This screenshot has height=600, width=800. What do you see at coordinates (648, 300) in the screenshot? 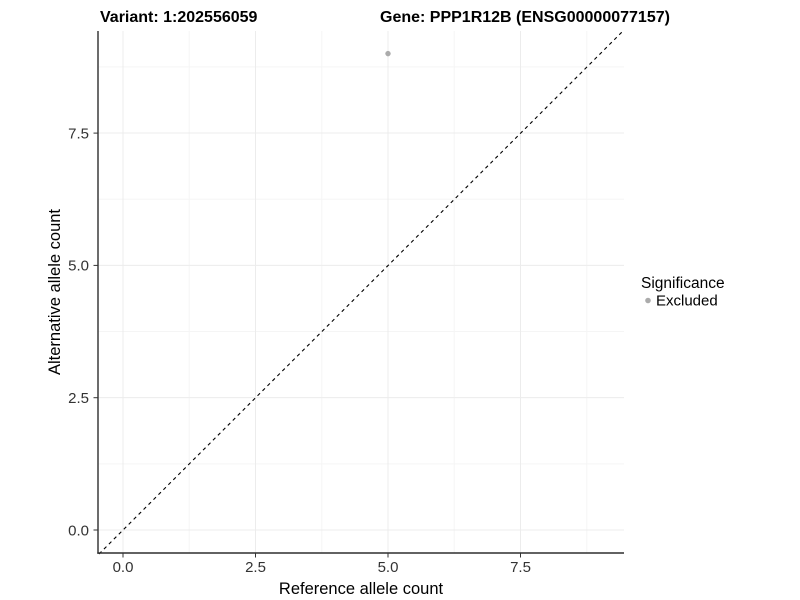
I see `legend-marker-excluded-icon` at bounding box center [648, 300].